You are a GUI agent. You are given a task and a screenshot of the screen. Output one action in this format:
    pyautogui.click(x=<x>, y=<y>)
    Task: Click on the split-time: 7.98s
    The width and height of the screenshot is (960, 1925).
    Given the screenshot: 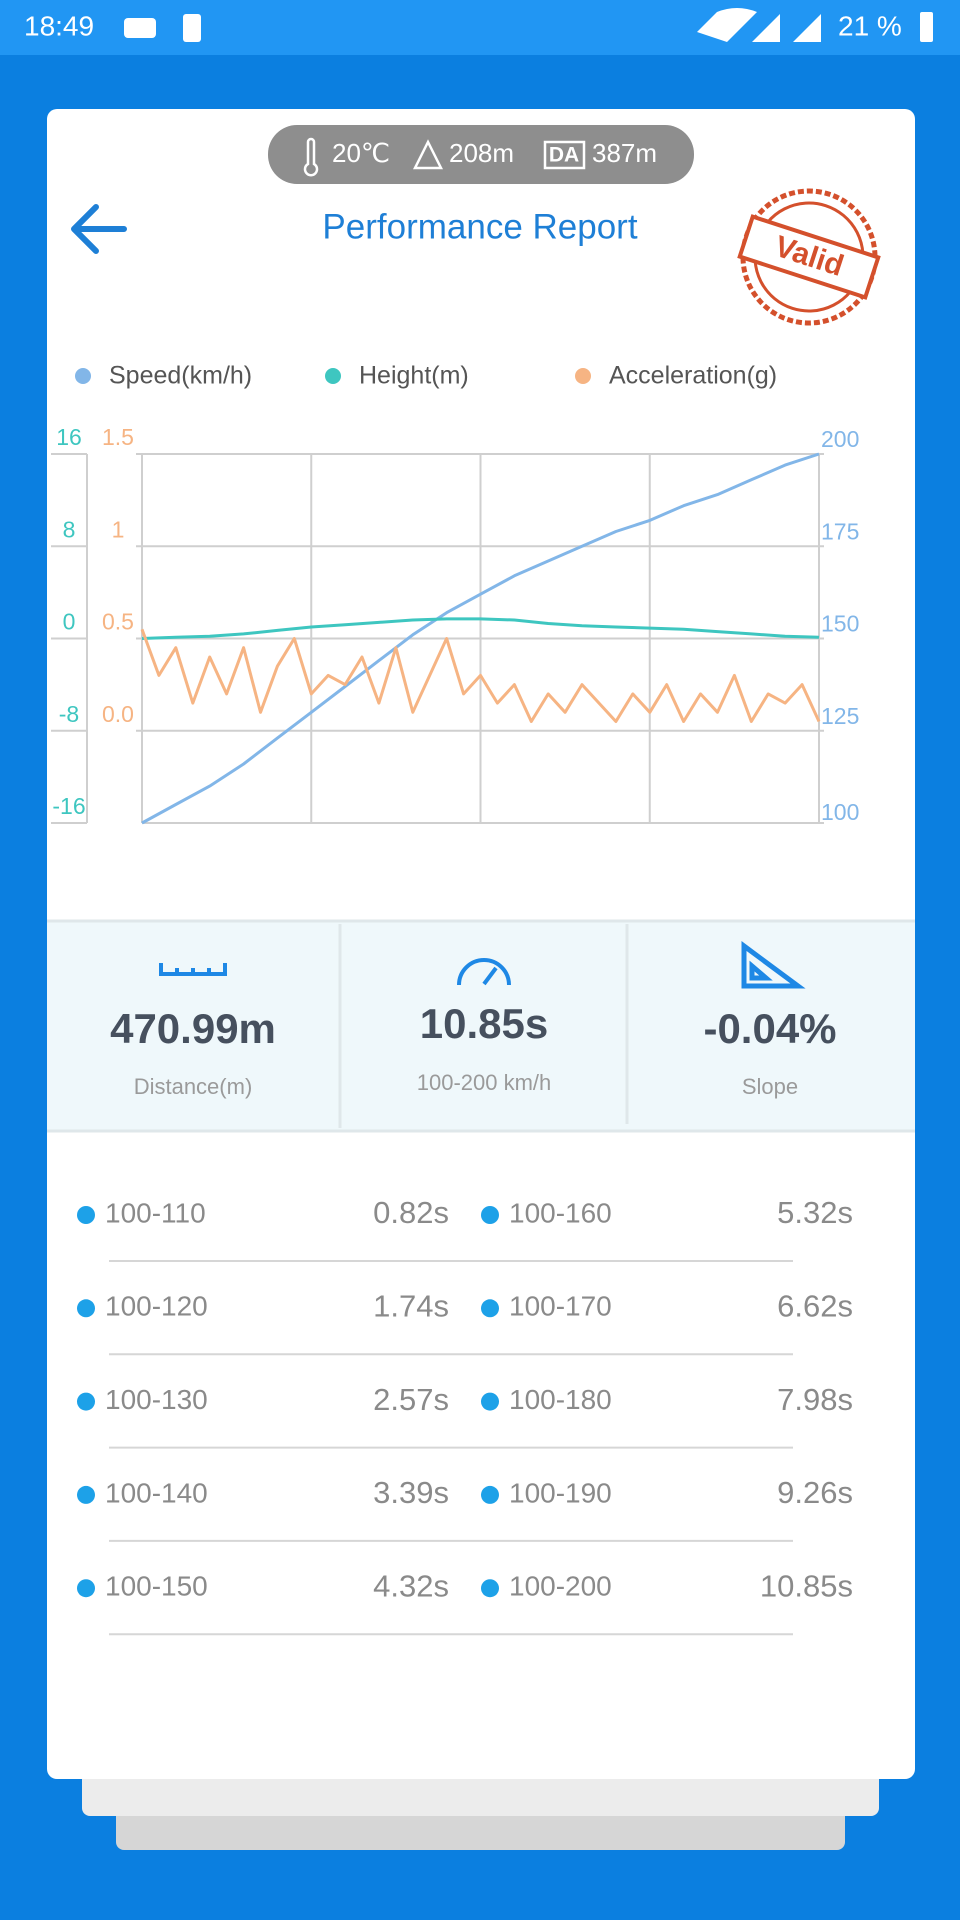 What is the action you would take?
    pyautogui.click(x=815, y=1399)
    